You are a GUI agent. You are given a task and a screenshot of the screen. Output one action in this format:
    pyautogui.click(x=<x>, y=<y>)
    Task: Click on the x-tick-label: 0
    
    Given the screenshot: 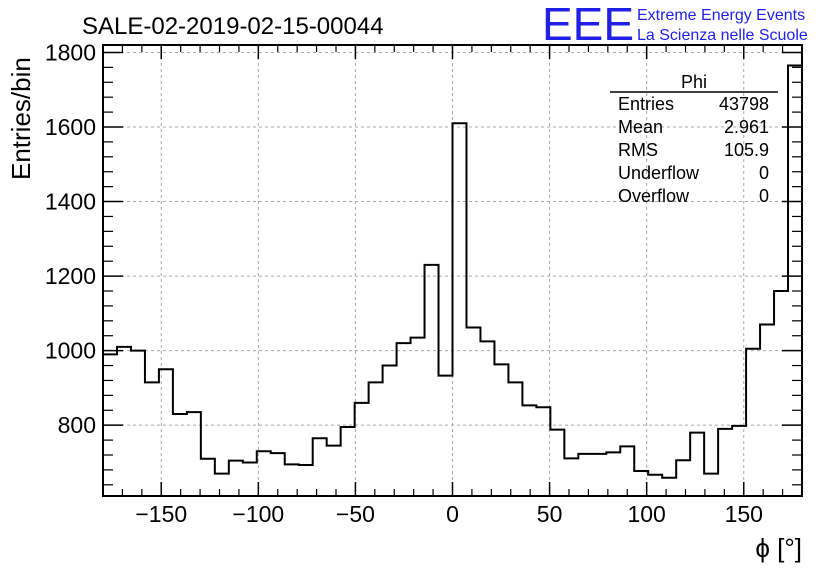 What is the action you would take?
    pyautogui.click(x=452, y=514)
    